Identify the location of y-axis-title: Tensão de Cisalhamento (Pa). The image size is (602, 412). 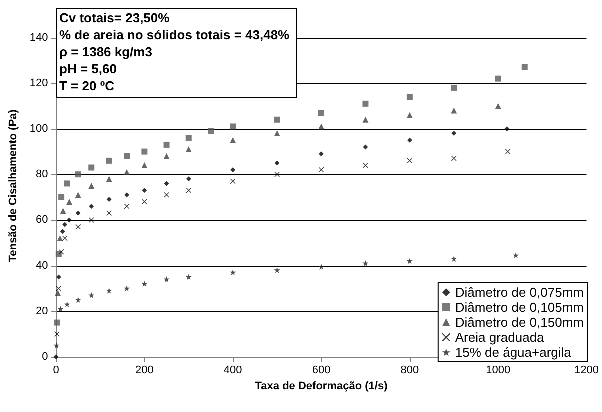
(14, 185).